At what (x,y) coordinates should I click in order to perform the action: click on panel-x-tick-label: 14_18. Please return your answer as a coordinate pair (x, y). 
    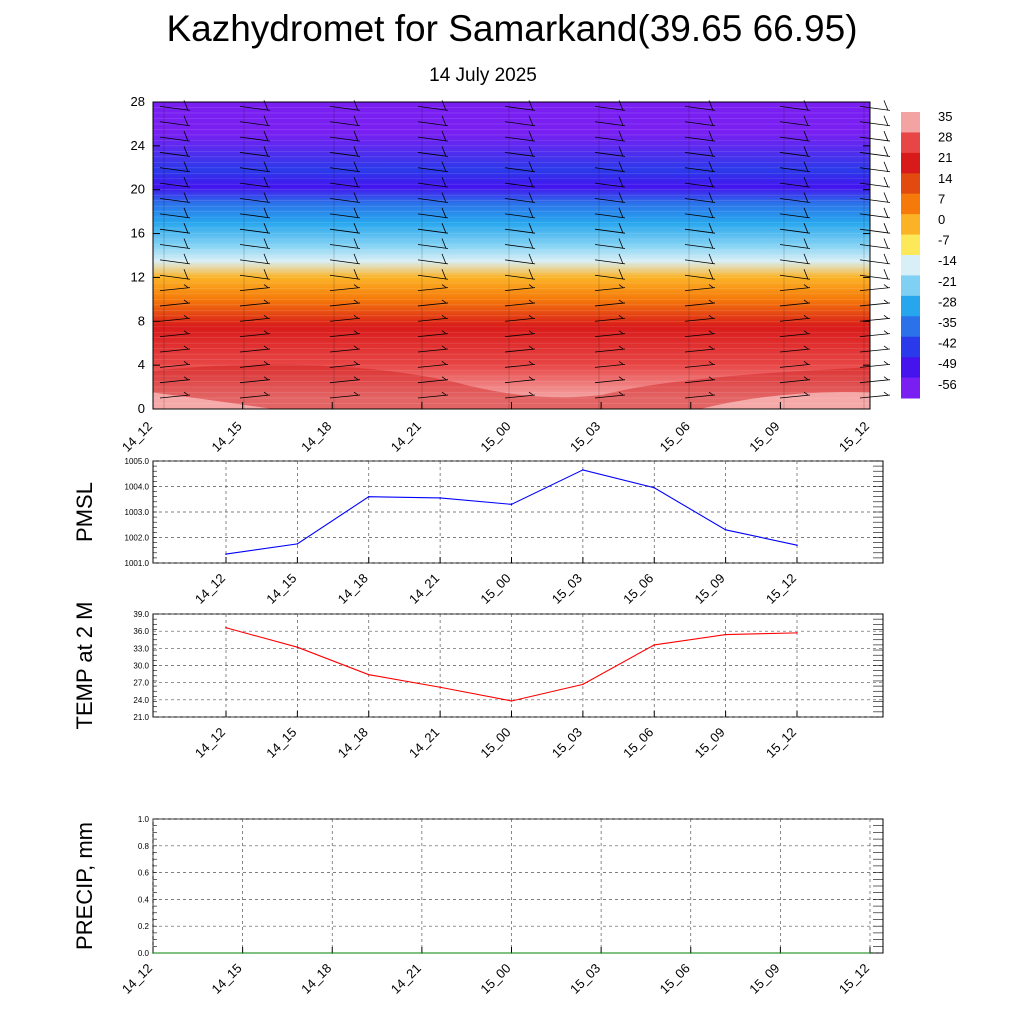
    Looking at the image, I should click on (316, 979).